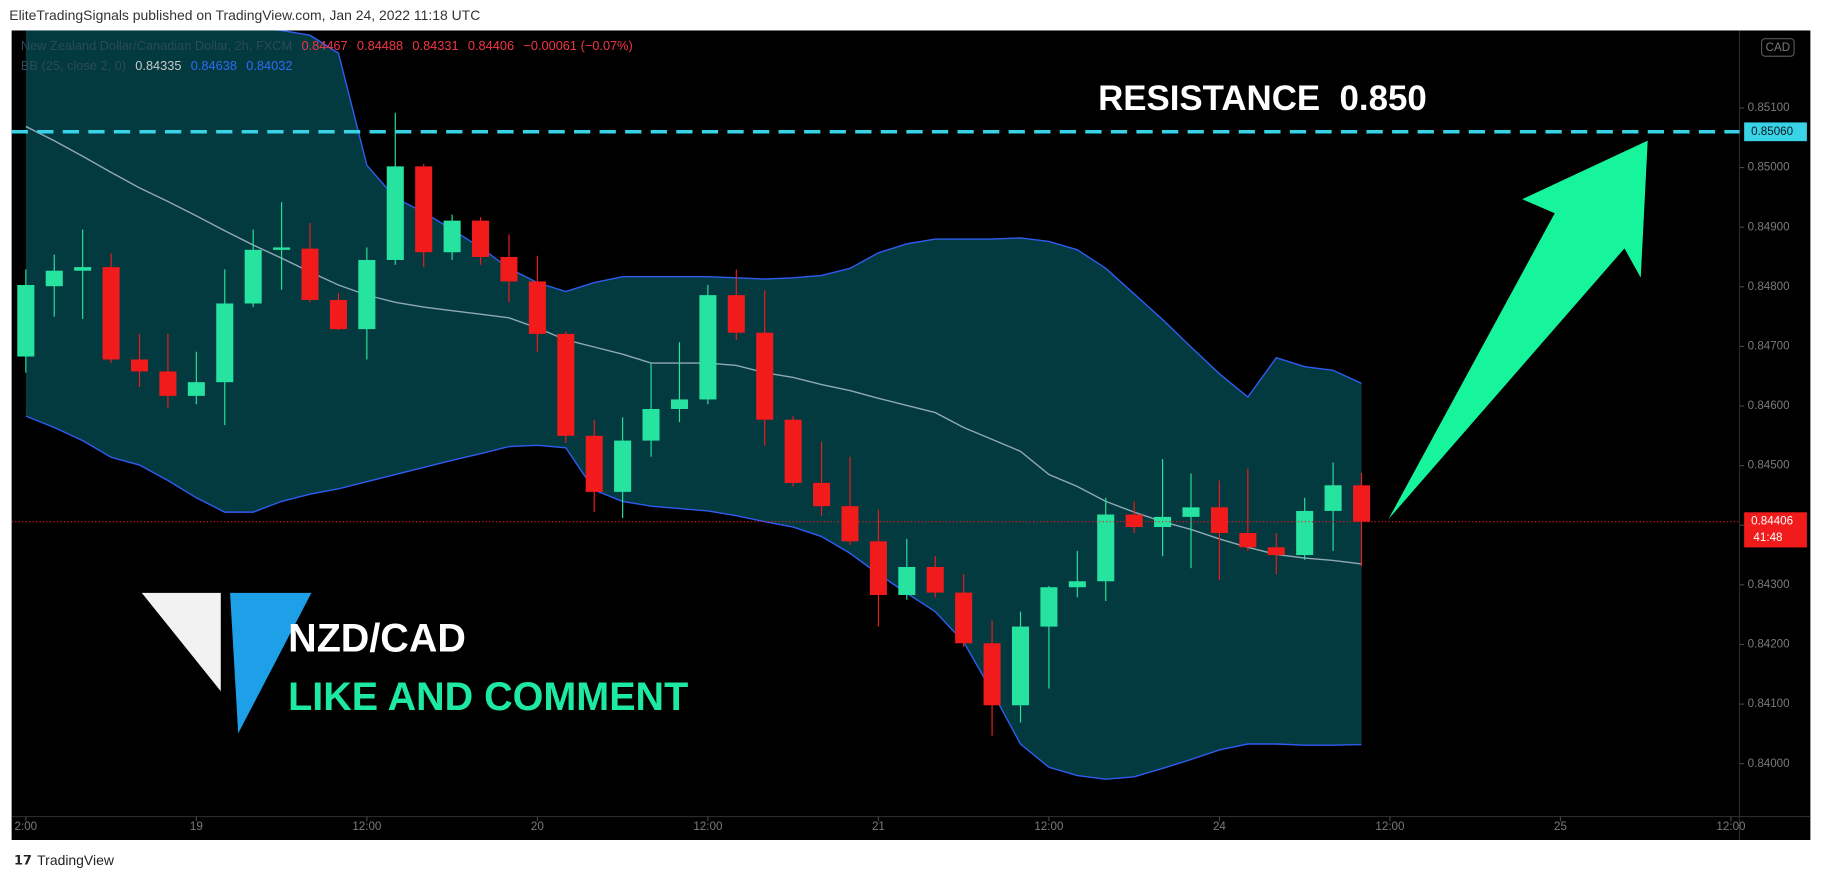  I want to click on x-tick-label: 20, so click(537, 826).